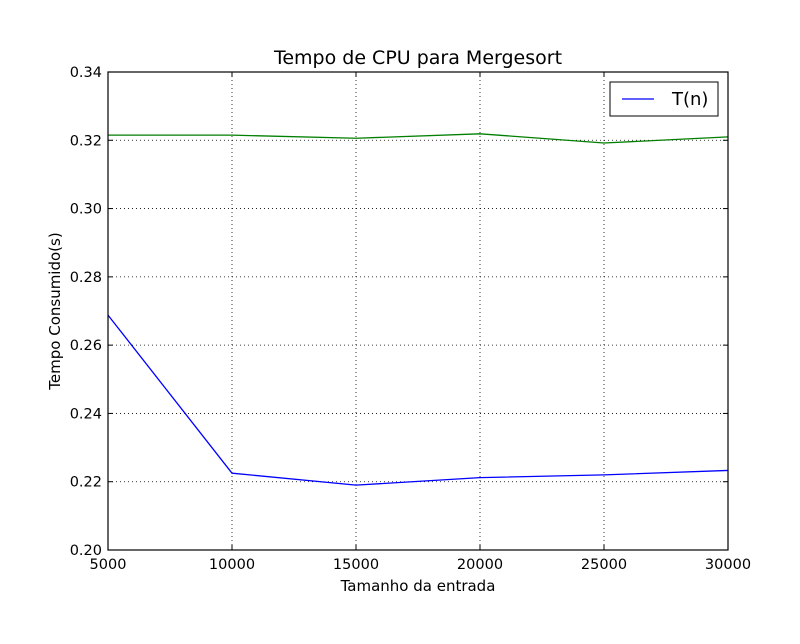  Describe the element at coordinates (664, 99) in the screenshot. I see `legend: T(n)` at that location.